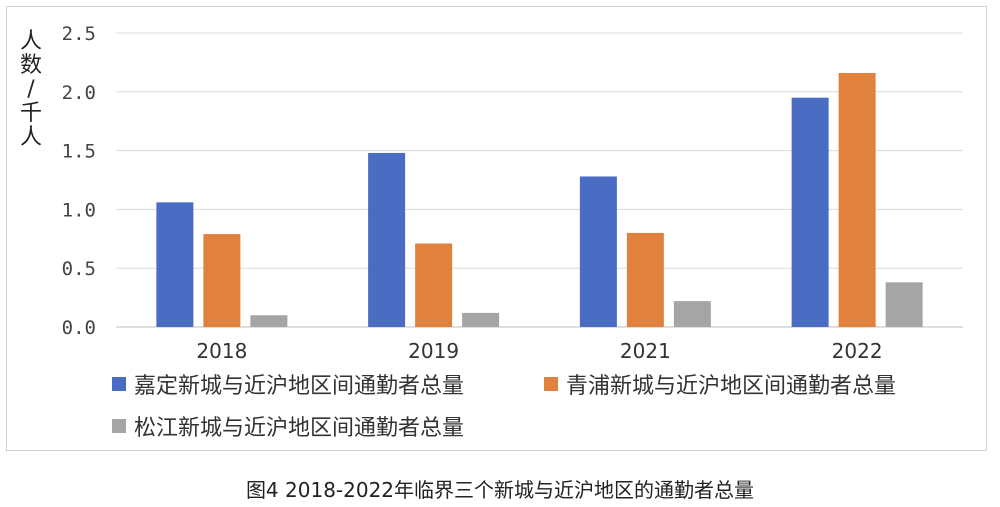 Image resolution: width=1000 pixels, height=507 pixels. Describe the element at coordinates (269, 321) in the screenshot. I see `bar-songjiang-2018` at that location.